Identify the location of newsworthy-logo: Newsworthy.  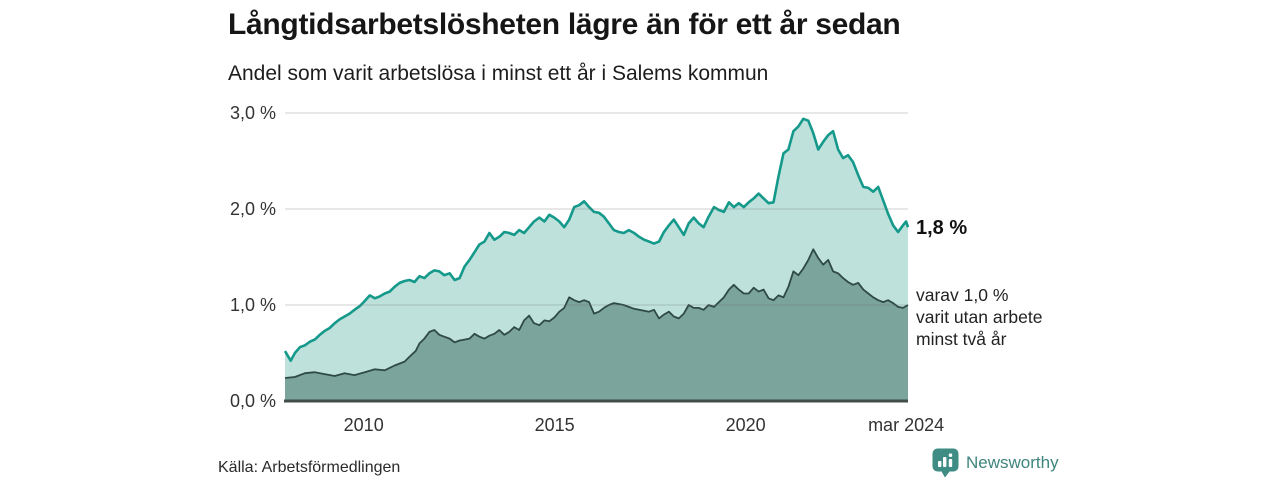
(995, 463).